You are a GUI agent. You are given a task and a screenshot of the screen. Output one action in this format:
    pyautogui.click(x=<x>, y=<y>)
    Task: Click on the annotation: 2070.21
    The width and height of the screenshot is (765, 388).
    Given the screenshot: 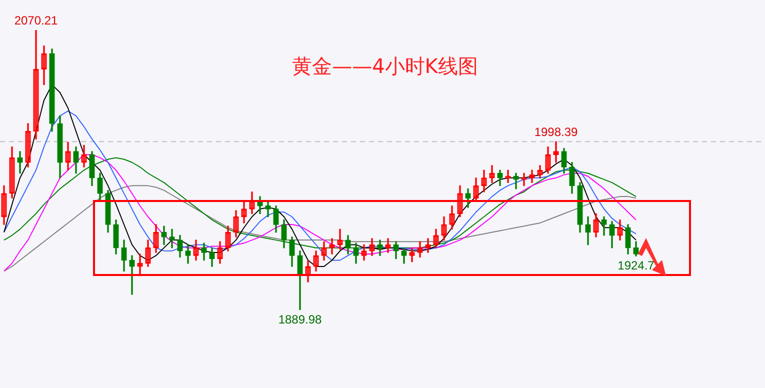 What is the action you would take?
    pyautogui.click(x=36, y=20)
    